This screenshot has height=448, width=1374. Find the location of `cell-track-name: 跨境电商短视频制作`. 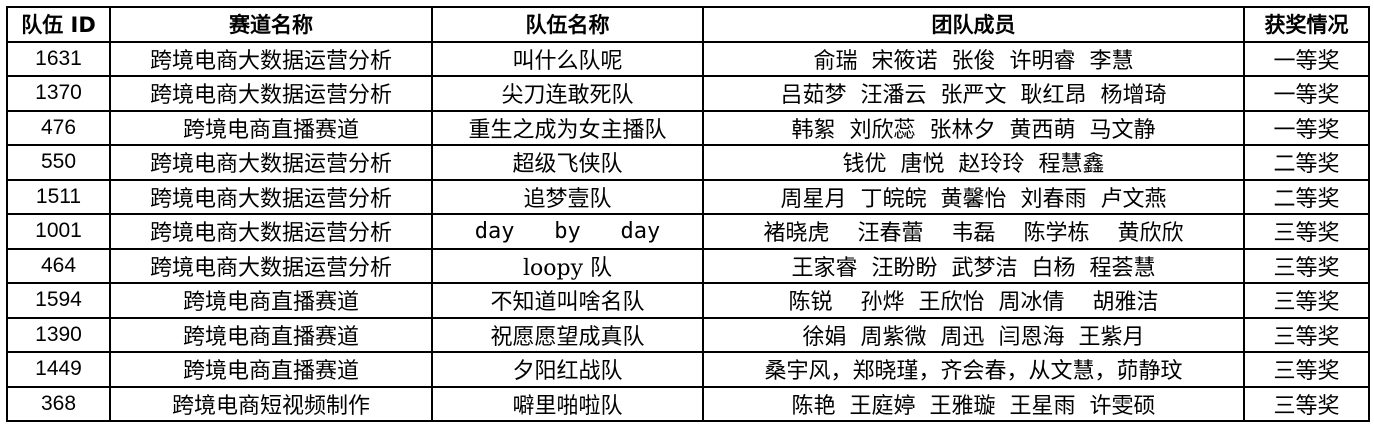

cell-track-name: 跨境电商短视频制作 is located at coordinates (271, 403).